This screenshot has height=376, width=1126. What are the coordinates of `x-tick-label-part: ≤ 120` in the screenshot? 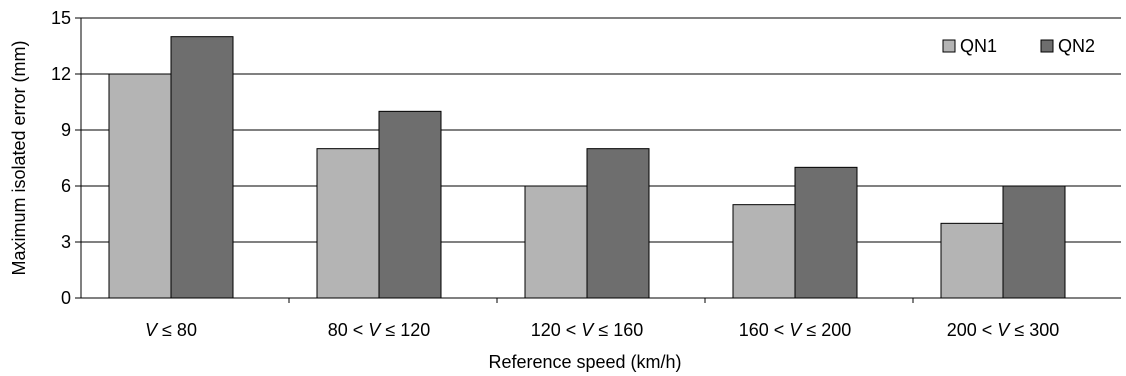 It's located at (405, 330).